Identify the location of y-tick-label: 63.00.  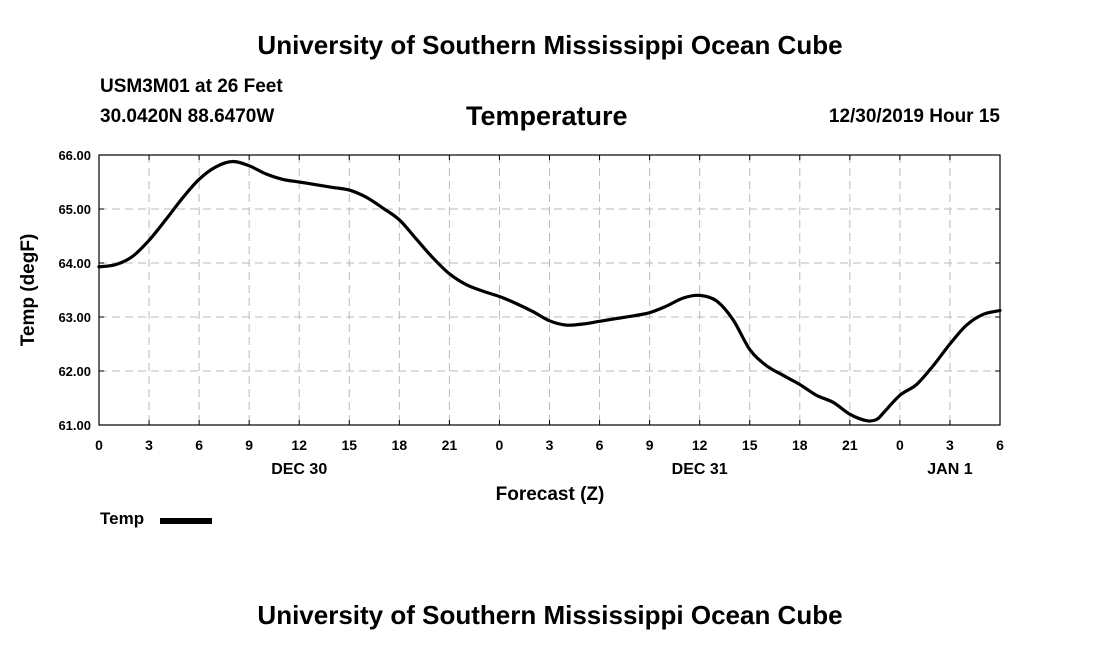
(74, 317).